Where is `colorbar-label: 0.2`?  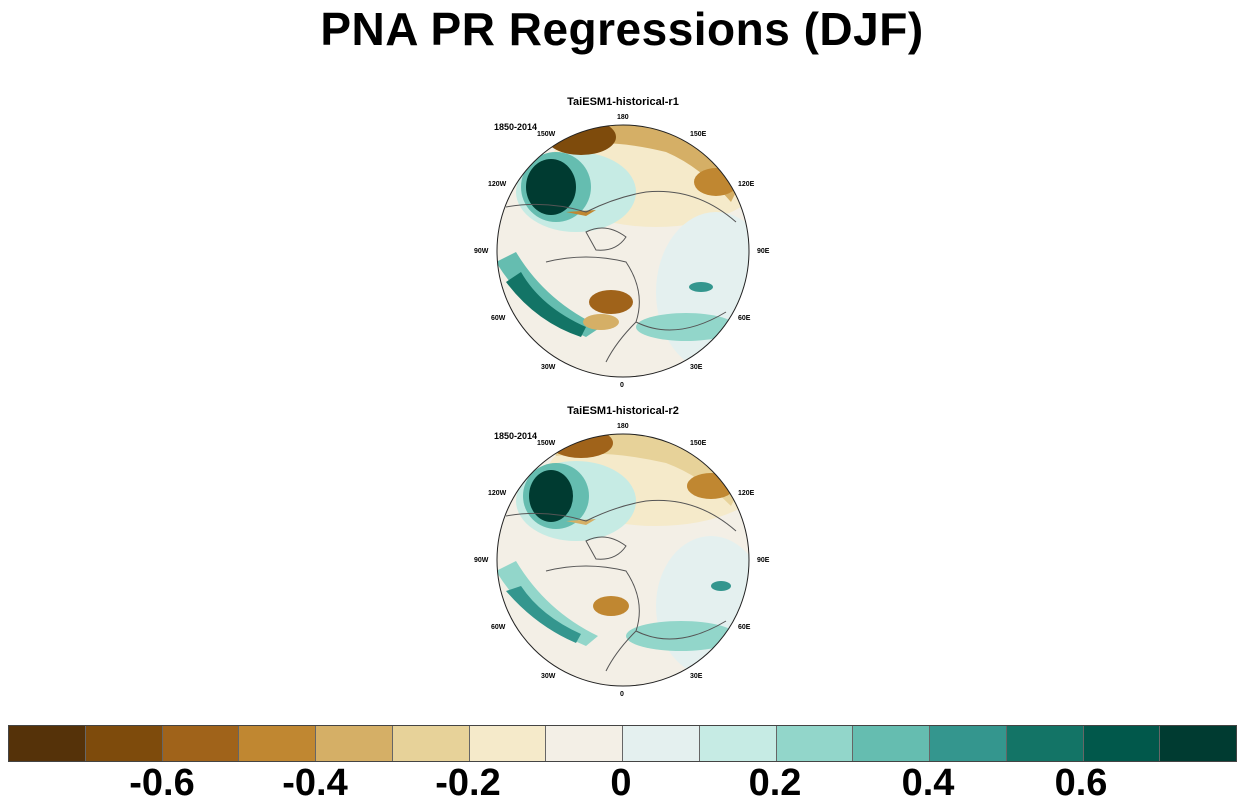
colorbar-label: 0.2 is located at coordinates (775, 783).